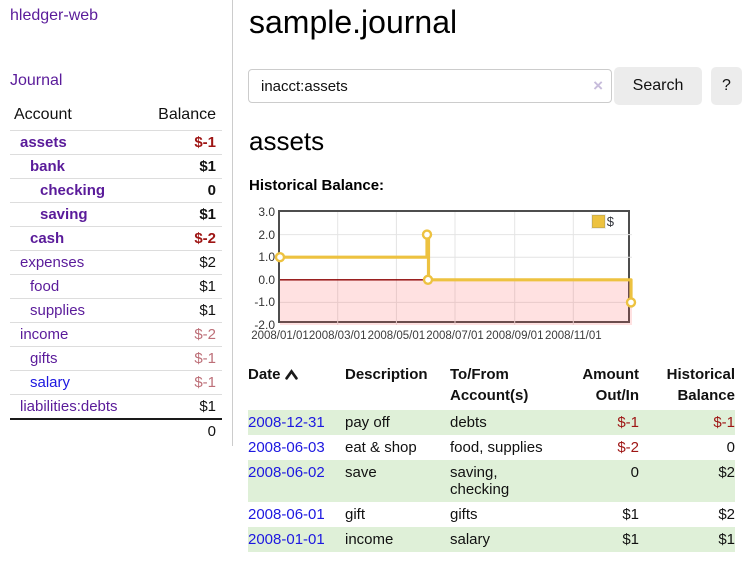 The image size is (742, 582). I want to click on transaction-balance: 0, so click(730, 447).